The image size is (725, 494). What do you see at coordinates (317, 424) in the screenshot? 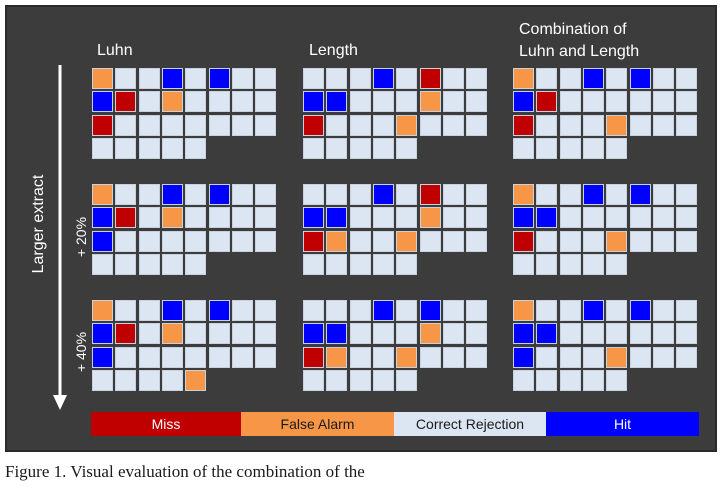
I see `legend-false-alarm: False Alarm` at bounding box center [317, 424].